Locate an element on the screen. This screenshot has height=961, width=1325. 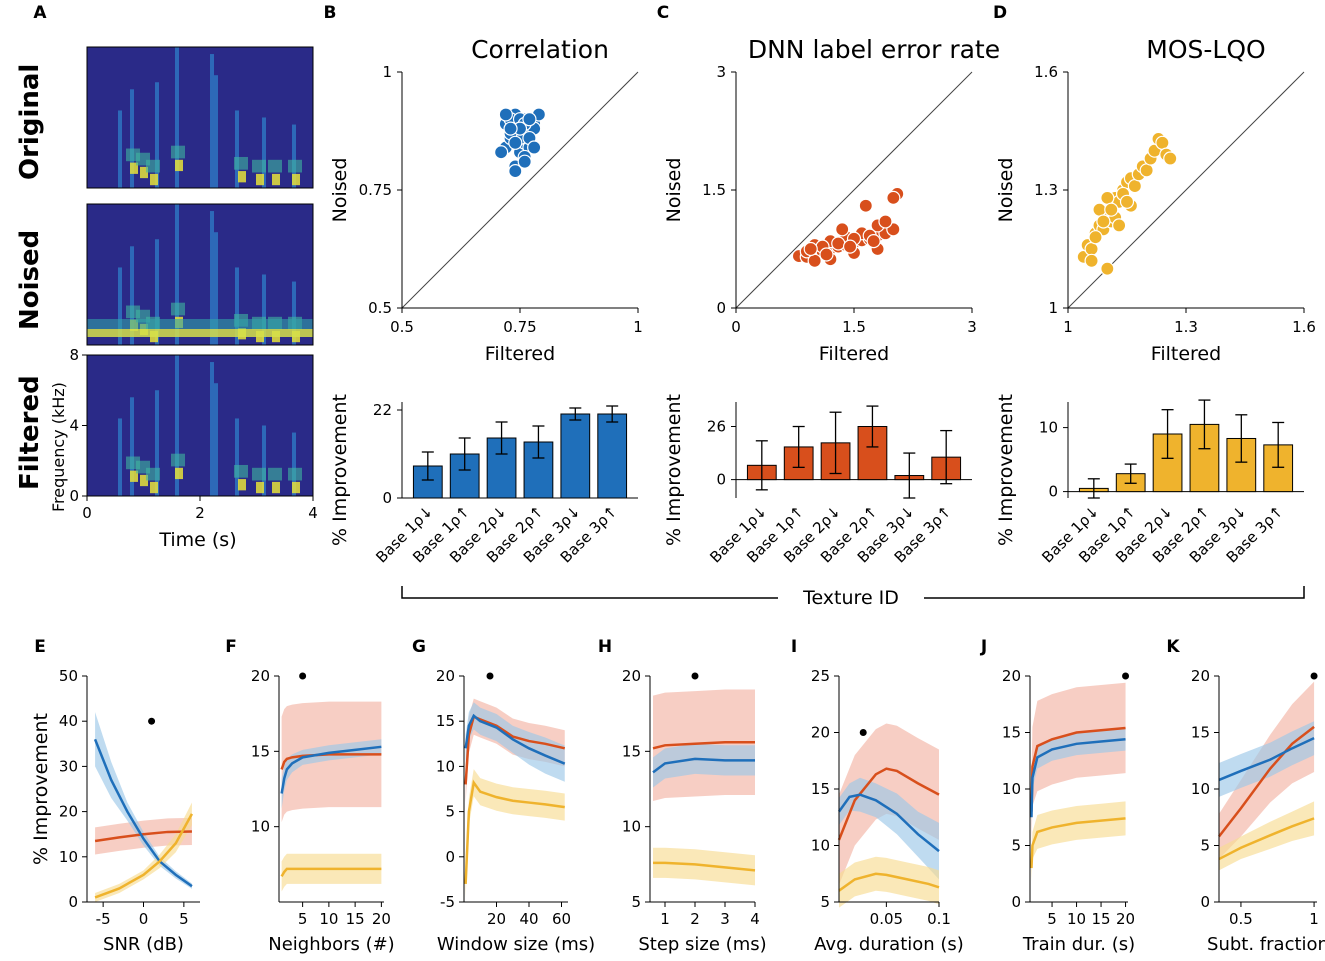
bar is located at coordinates (575, 456).